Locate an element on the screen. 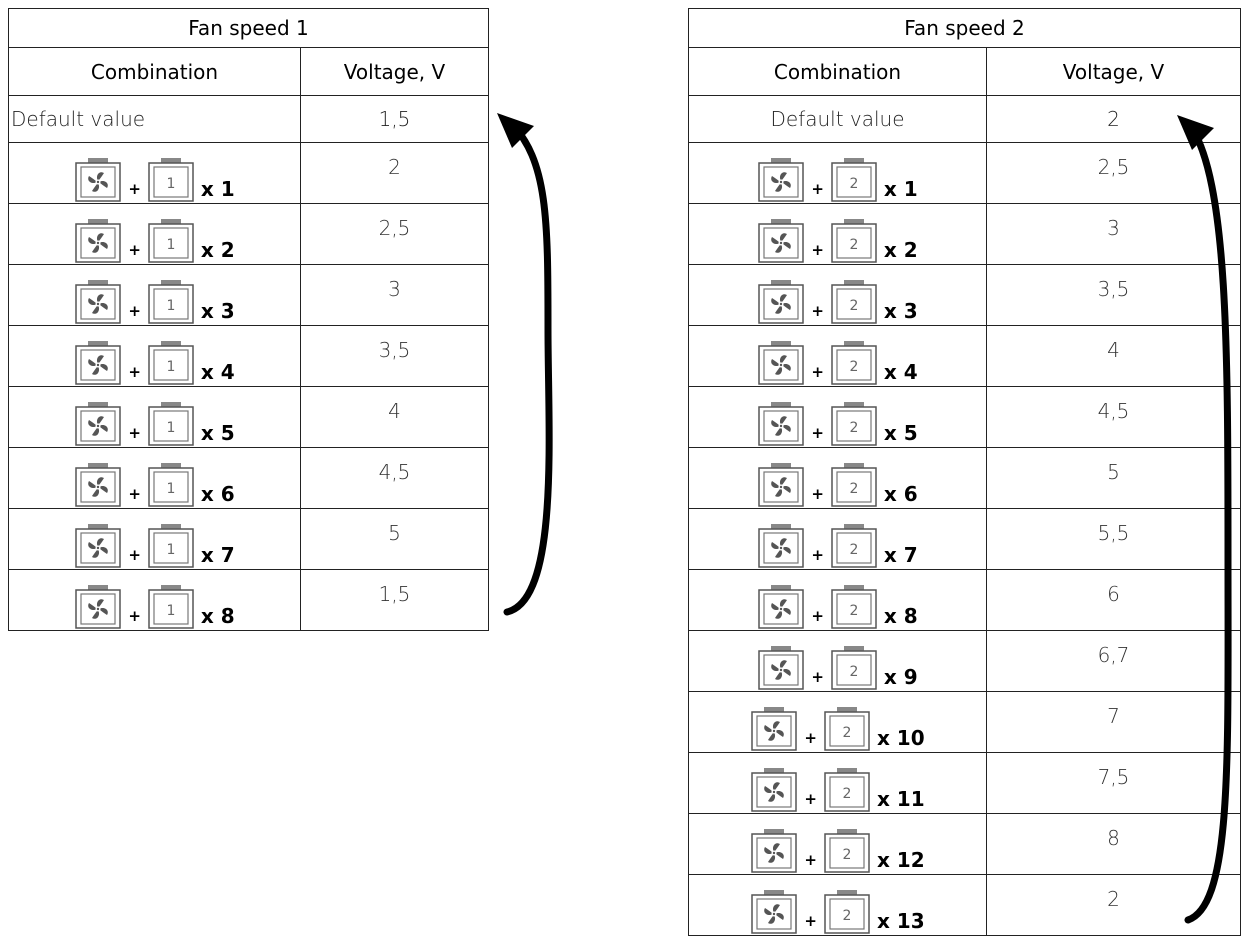 The image size is (1241, 936). voltage-cell: 4 is located at coordinates (394, 417).